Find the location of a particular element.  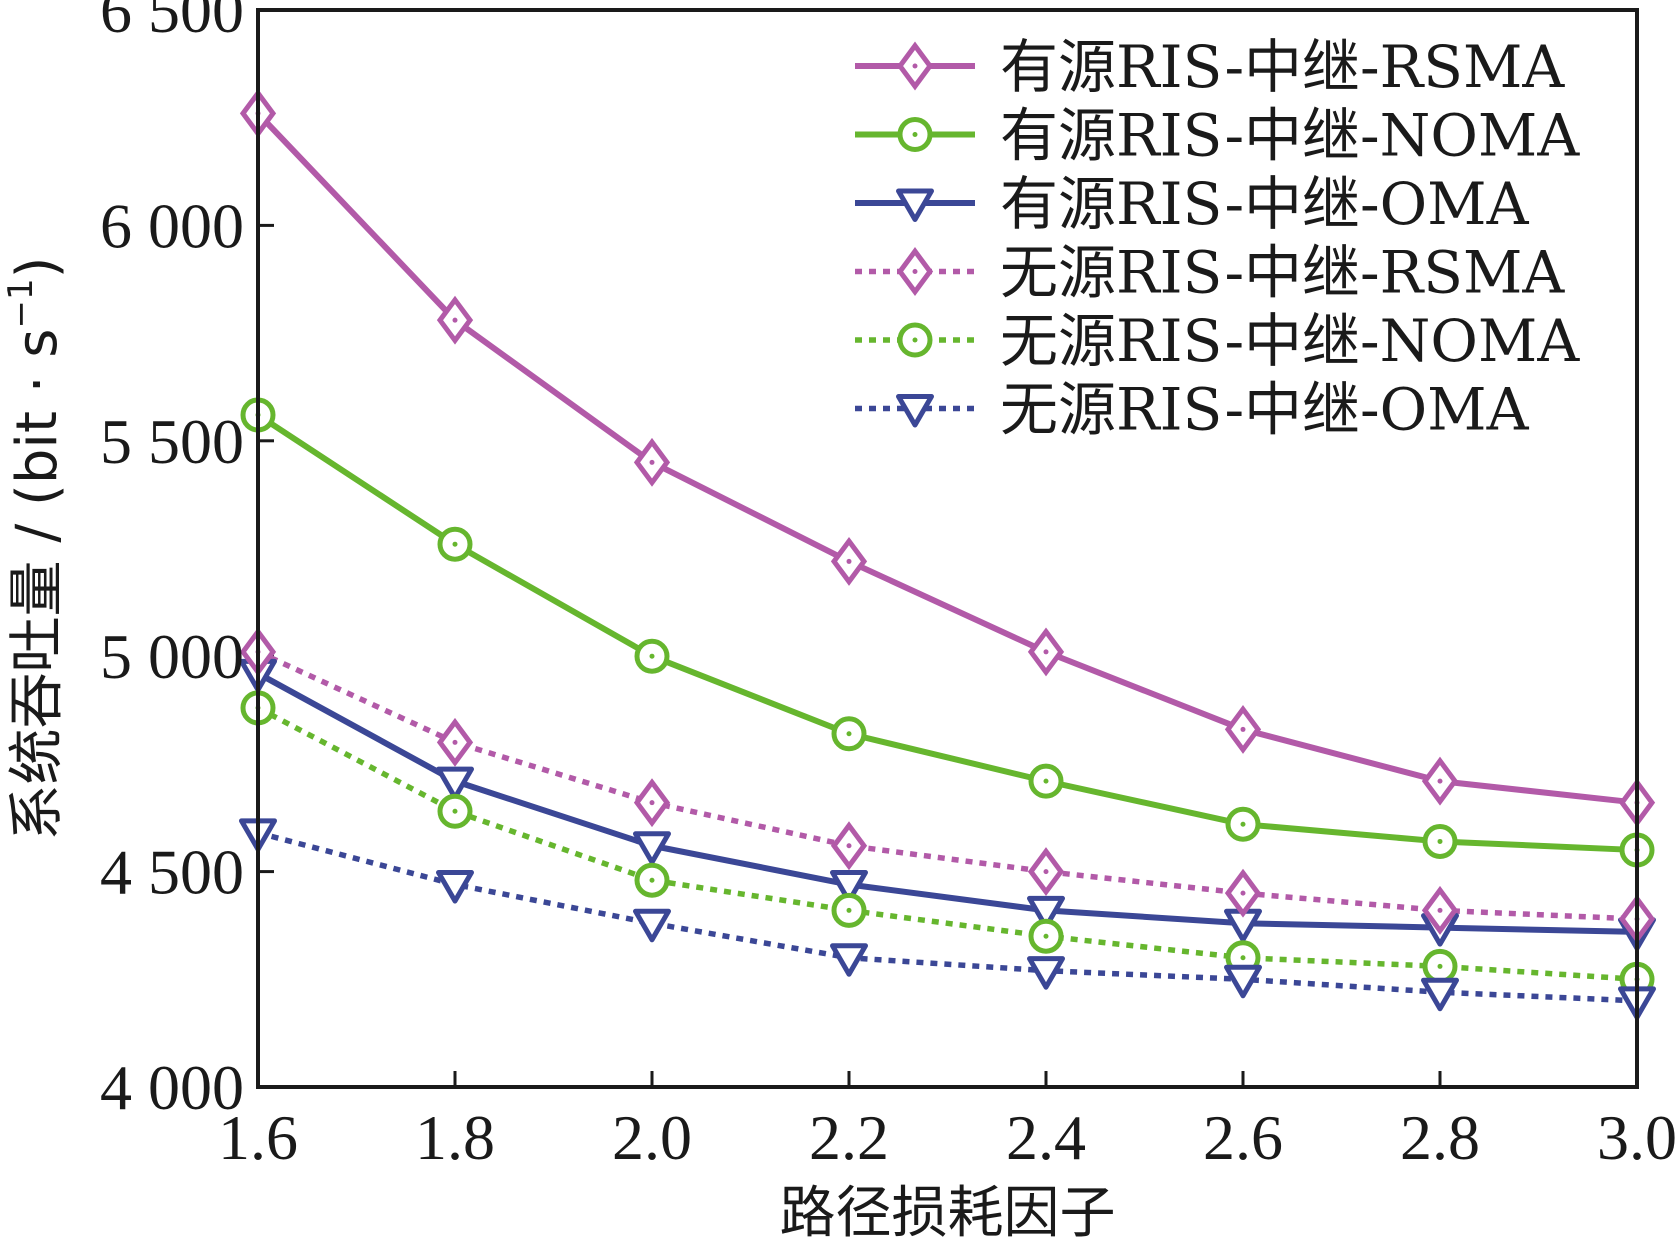

legend-label-4: 无源RIS-中继-RSMA is located at coordinates (1282, 273).